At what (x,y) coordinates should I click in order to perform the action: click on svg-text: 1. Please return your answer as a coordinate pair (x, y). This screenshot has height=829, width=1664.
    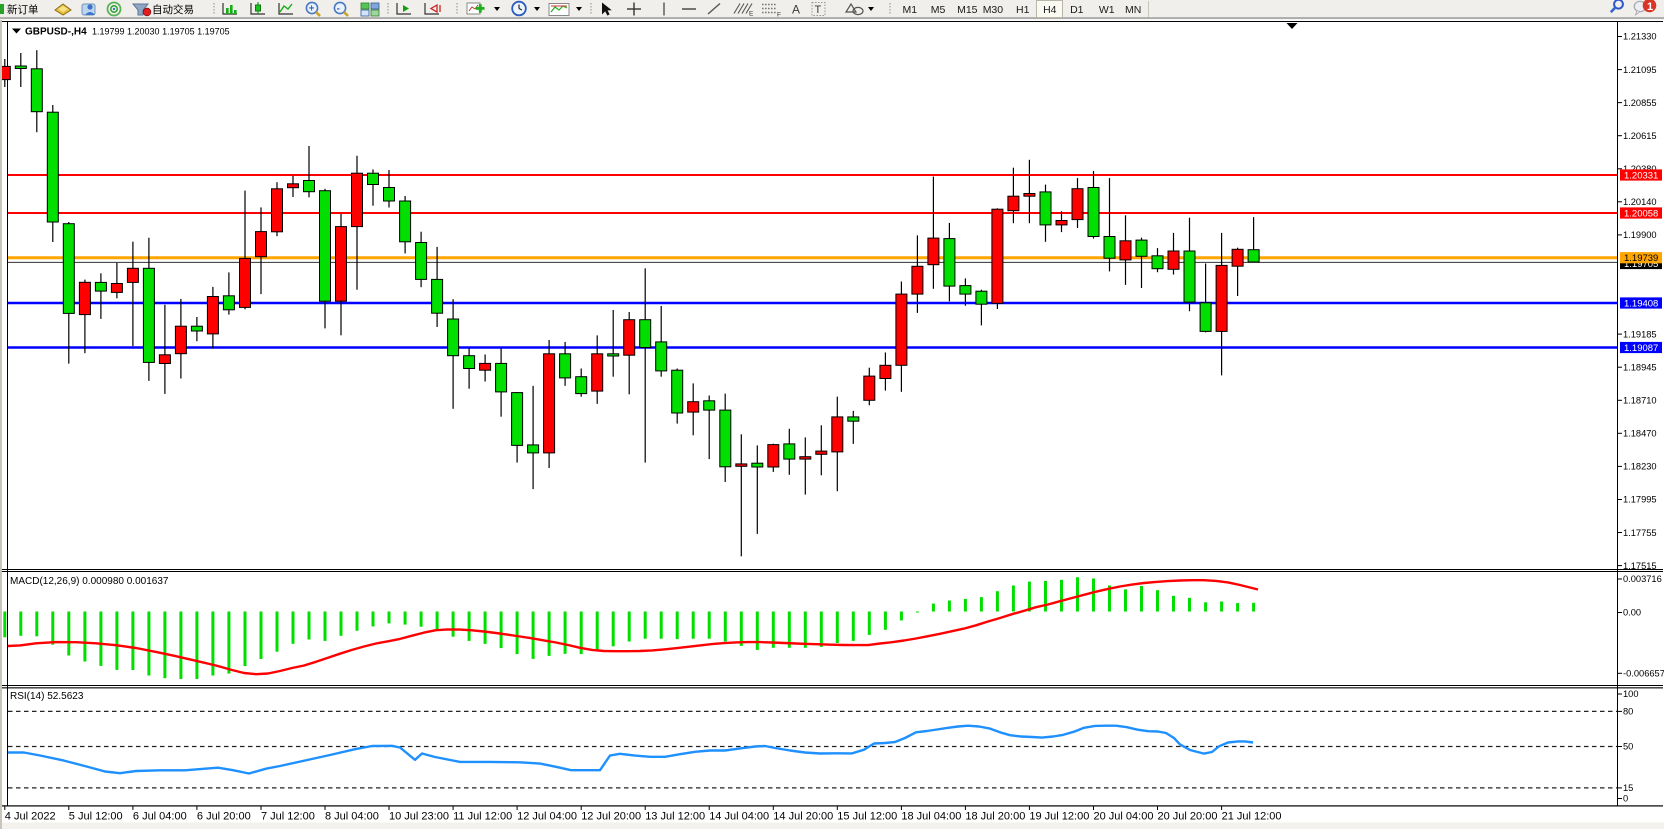
    Looking at the image, I should click on (1650, 7).